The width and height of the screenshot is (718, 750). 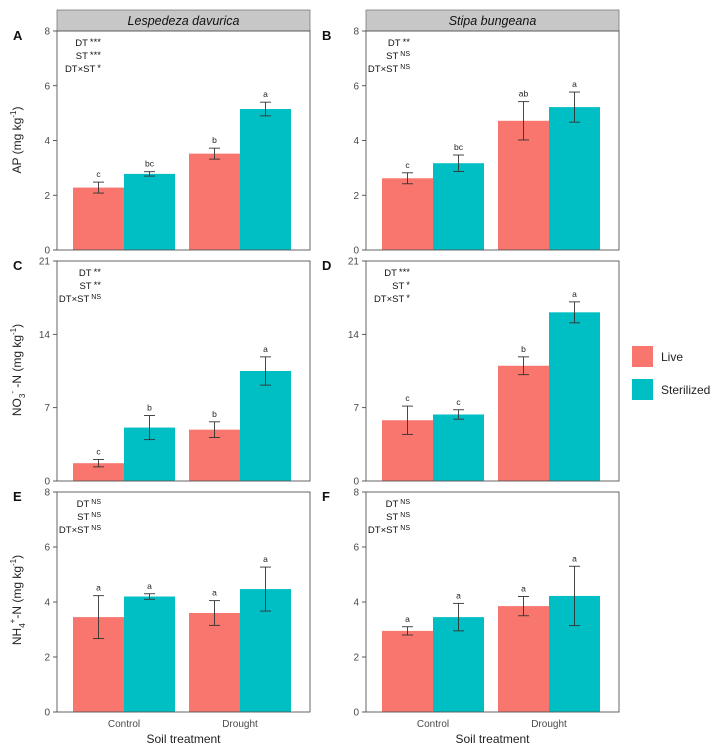 I want to click on sig-letter-F-sterilized-control: a, so click(x=458, y=595).